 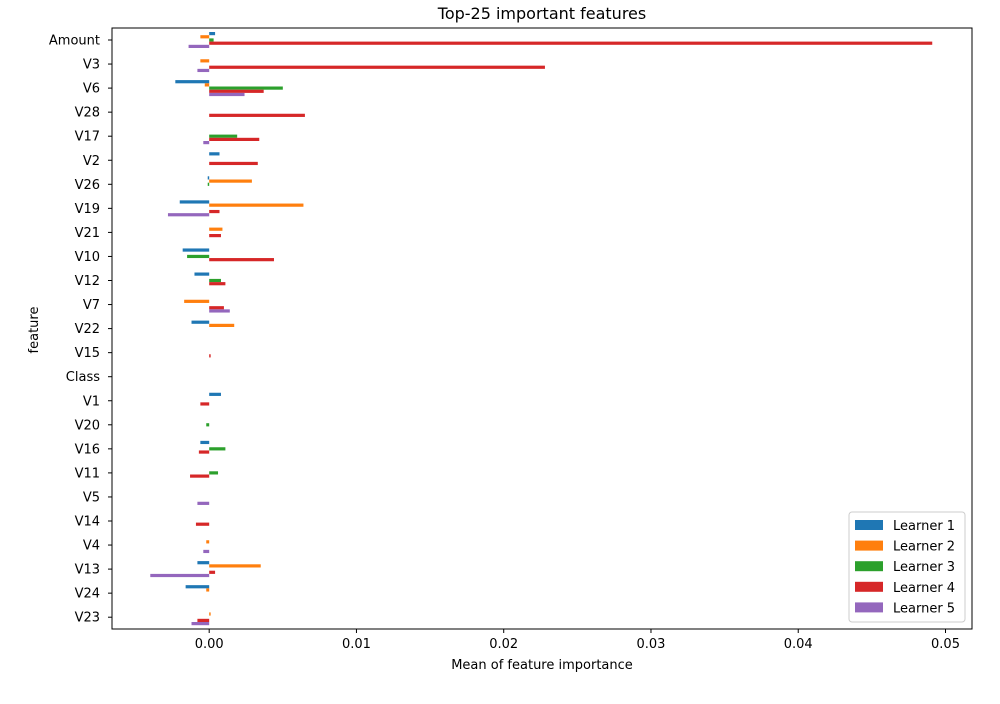 I want to click on y-tick-label: V1, so click(x=91, y=401).